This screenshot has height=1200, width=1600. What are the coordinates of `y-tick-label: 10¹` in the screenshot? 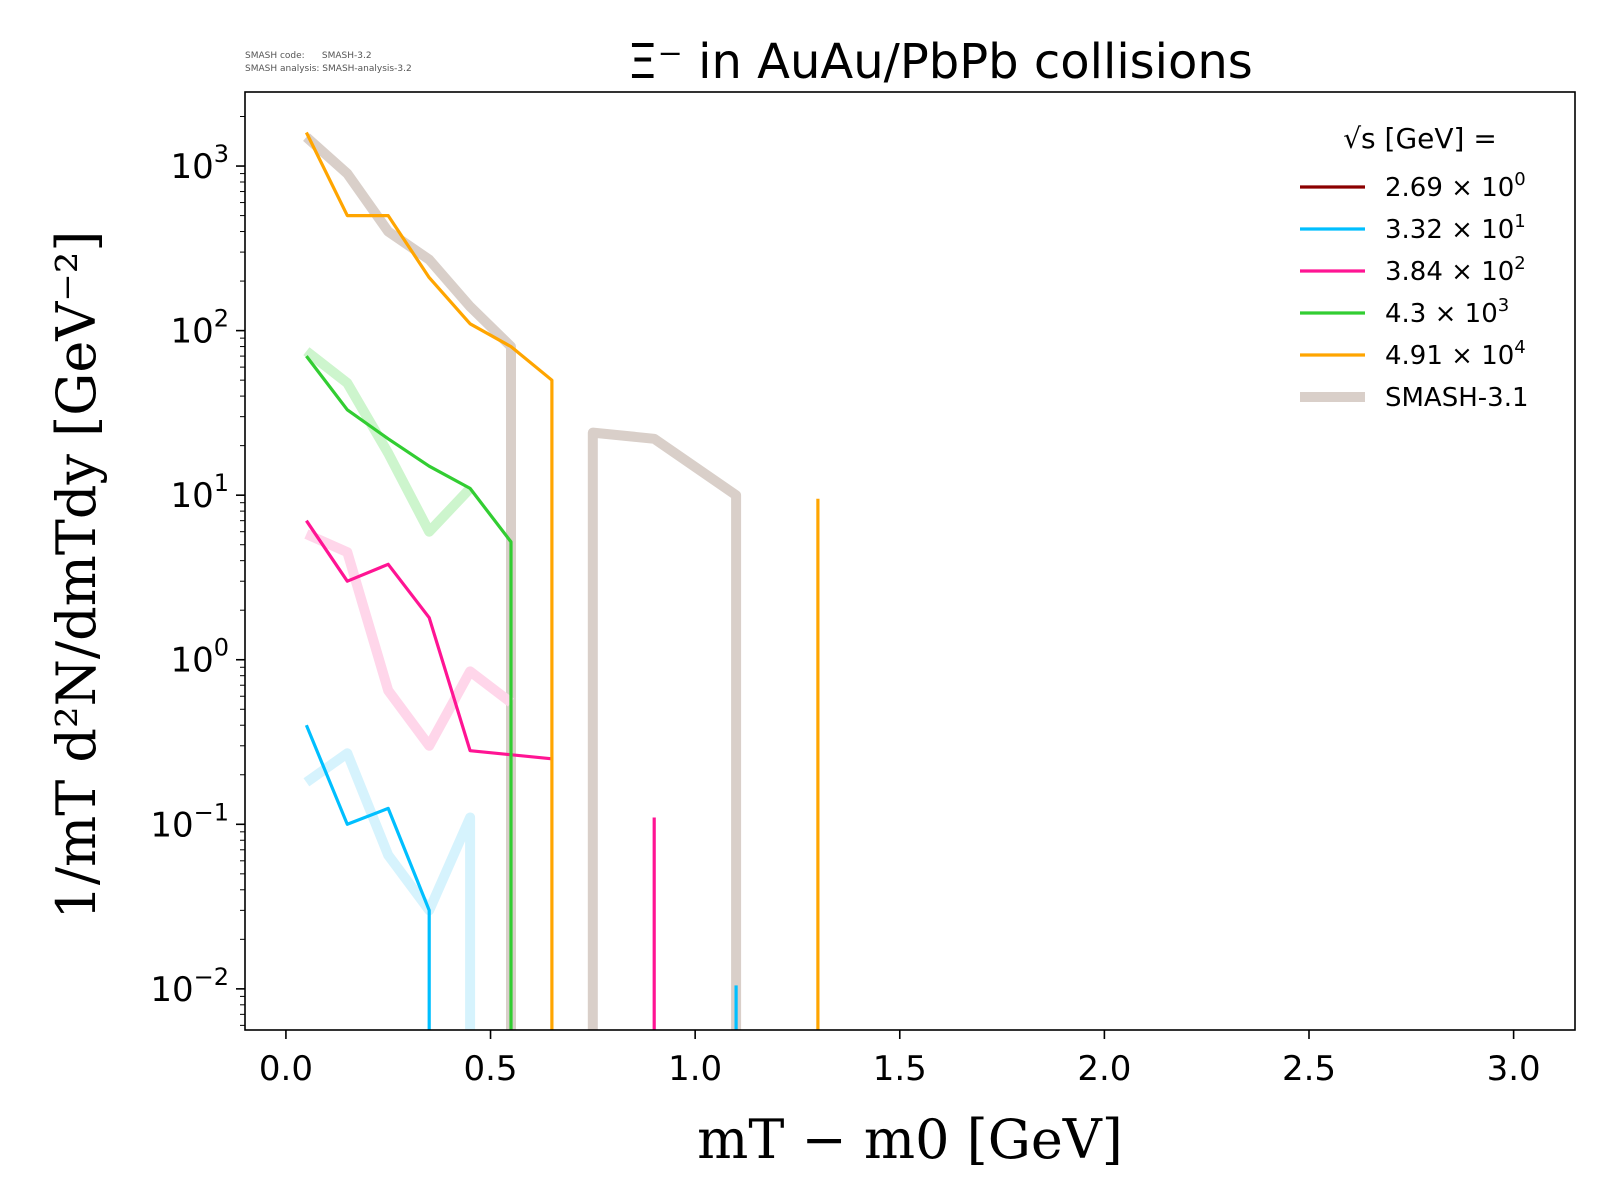 It's located at (199, 492).